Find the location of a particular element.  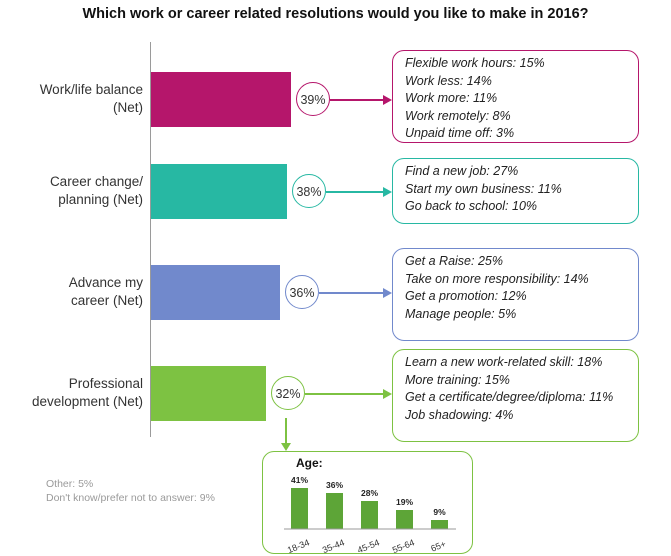

detail-item: More training: 15% is located at coordinates (457, 379).